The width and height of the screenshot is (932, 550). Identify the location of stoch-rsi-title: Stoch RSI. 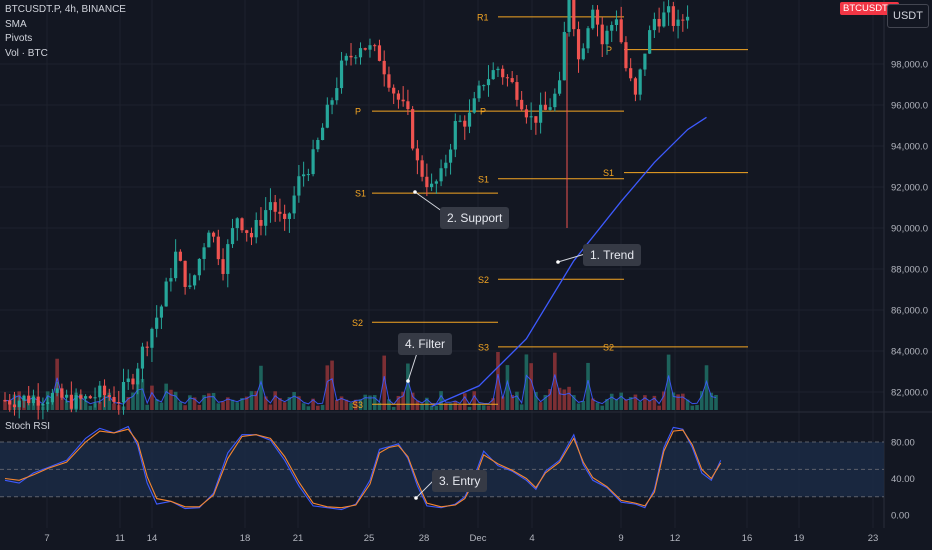
(28, 426).